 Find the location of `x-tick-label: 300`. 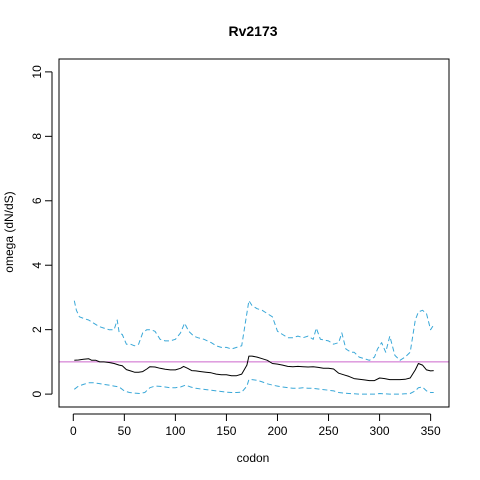

x-tick-label: 300 is located at coordinates (380, 431).